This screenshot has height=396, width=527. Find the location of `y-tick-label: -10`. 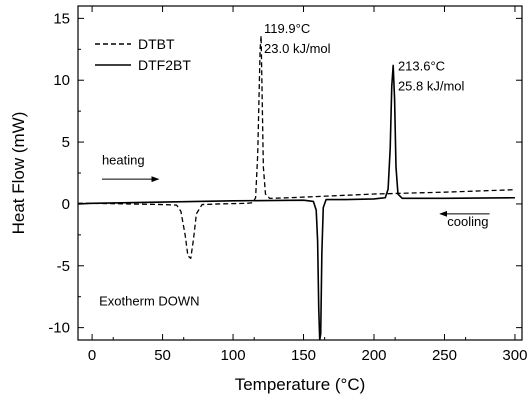

y-tick-label: -10 is located at coordinates (59, 328).